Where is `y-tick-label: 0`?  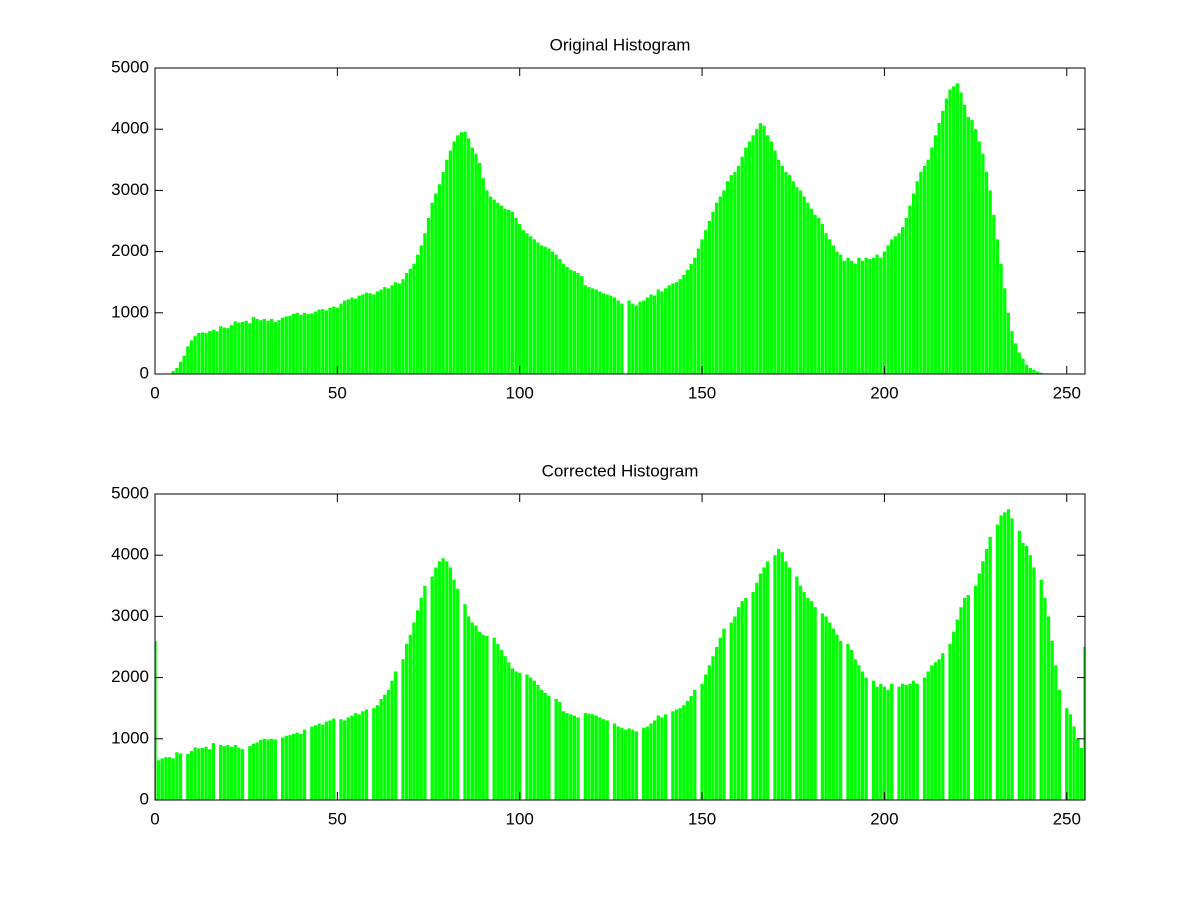
y-tick-label: 0 is located at coordinates (144, 798).